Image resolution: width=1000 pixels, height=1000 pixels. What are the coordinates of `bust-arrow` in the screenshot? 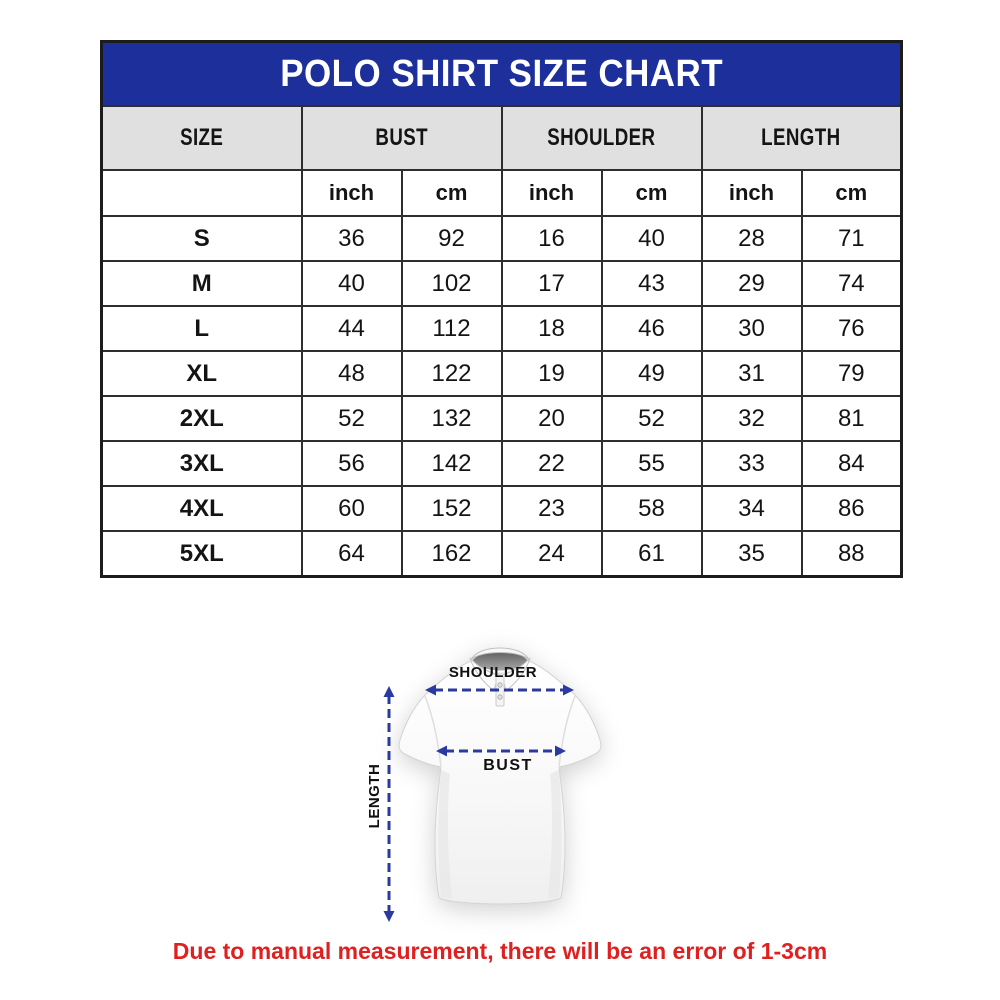 It's located at (501, 751).